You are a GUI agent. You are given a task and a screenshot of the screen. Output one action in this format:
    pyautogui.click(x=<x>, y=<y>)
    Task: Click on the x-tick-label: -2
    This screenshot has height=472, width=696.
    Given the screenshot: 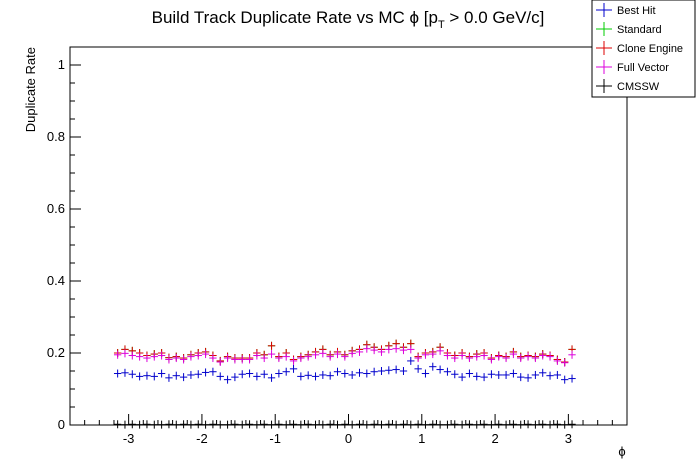 What is the action you would take?
    pyautogui.click(x=202, y=438)
    